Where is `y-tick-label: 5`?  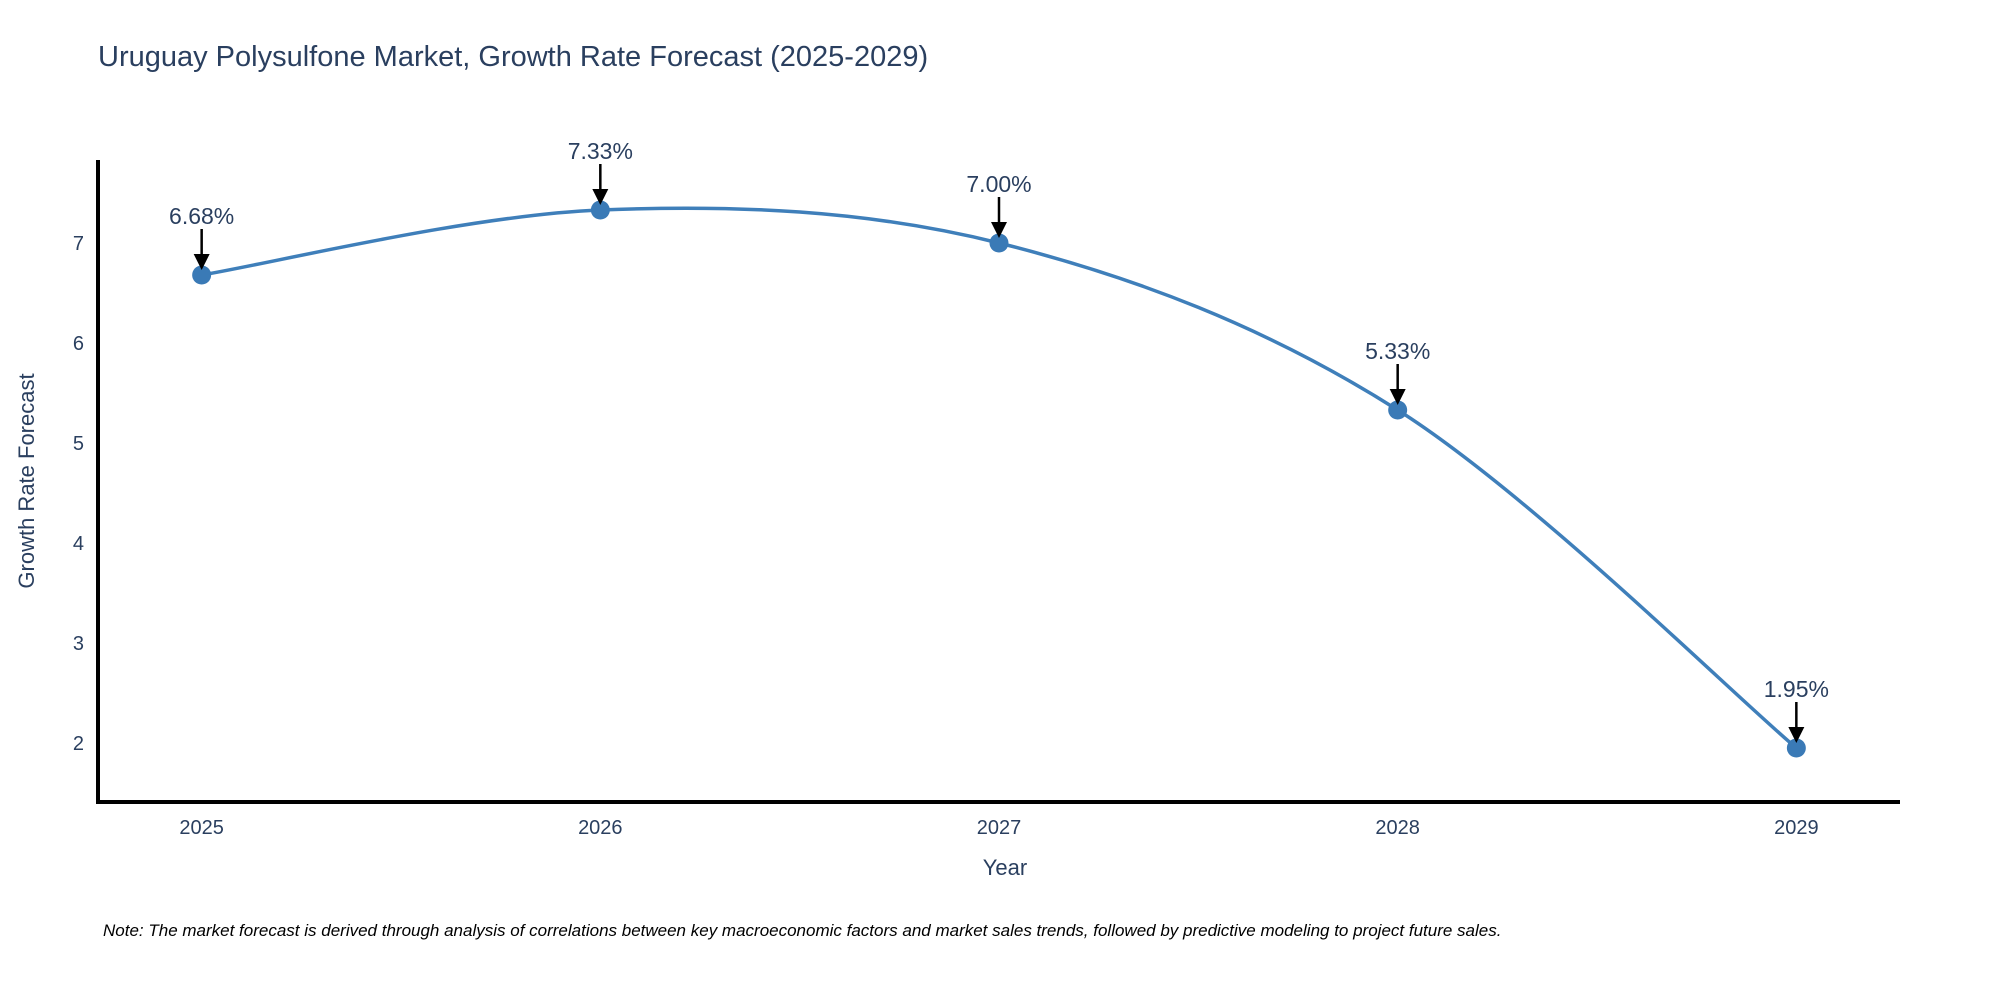
y-tick-label: 5 is located at coordinates (78, 444).